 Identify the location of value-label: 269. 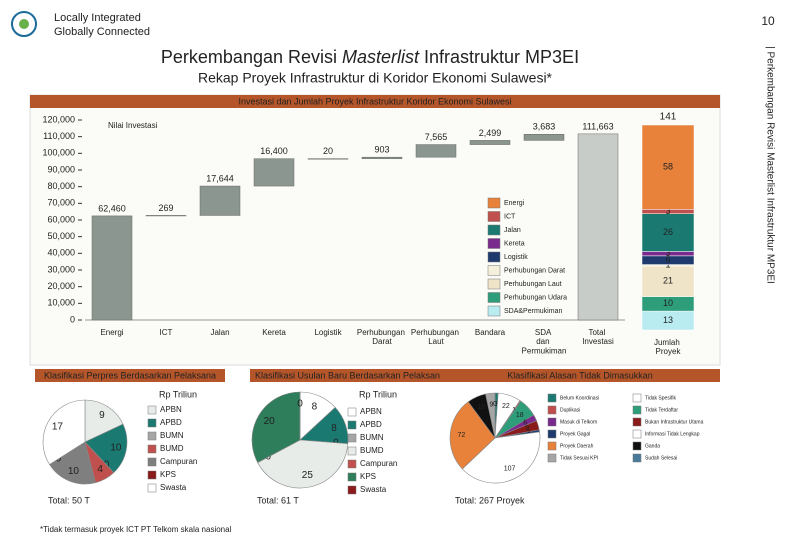
(165, 208).